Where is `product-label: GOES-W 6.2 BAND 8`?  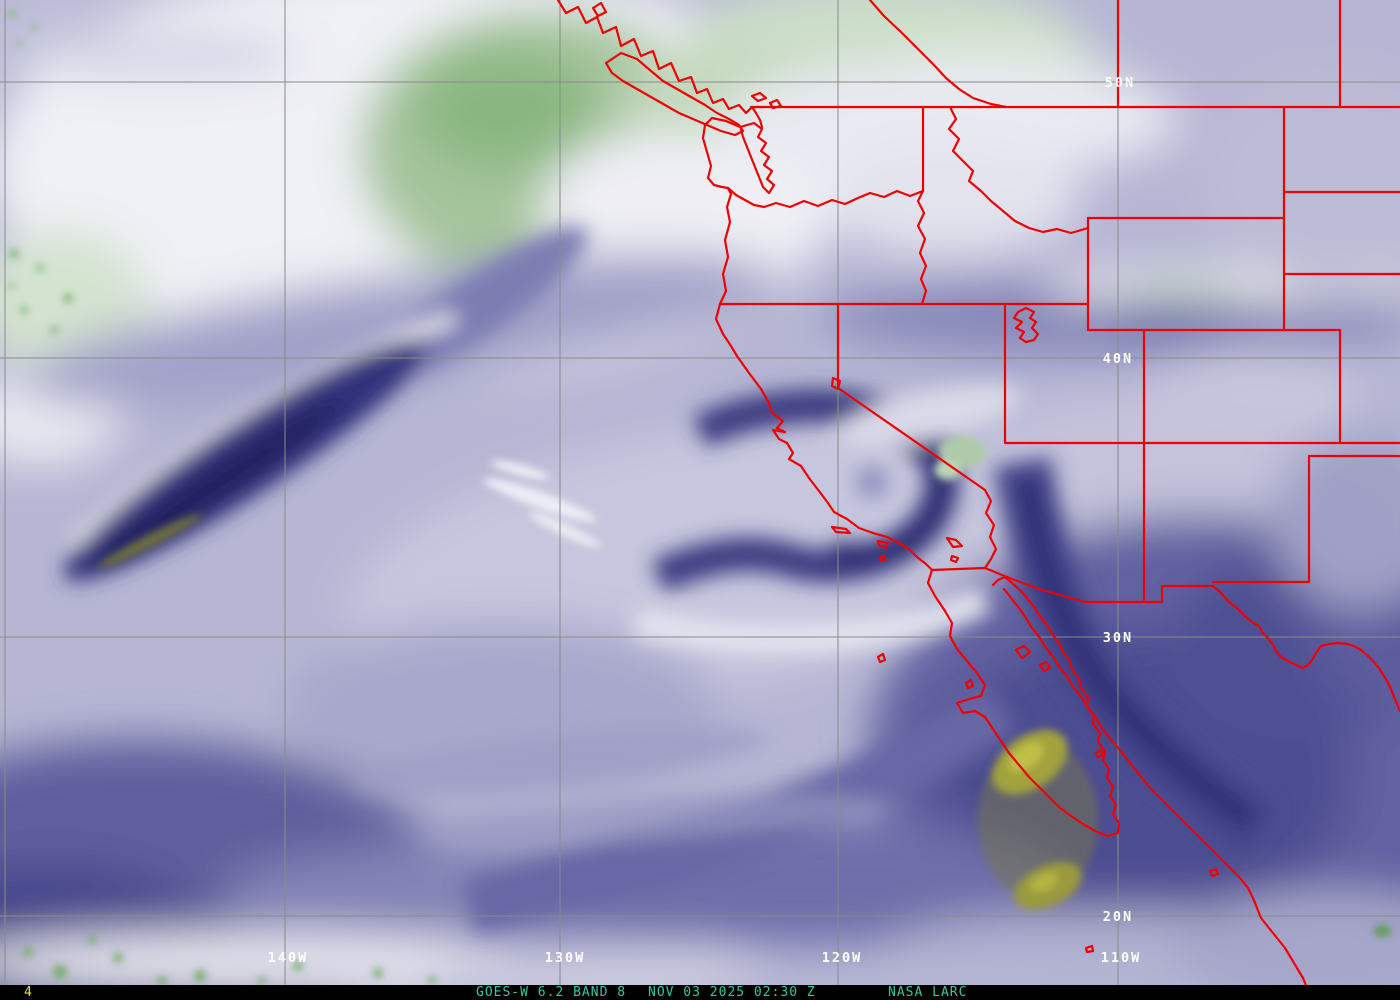 product-label: GOES-W 6.2 BAND 8 is located at coordinates (551, 992).